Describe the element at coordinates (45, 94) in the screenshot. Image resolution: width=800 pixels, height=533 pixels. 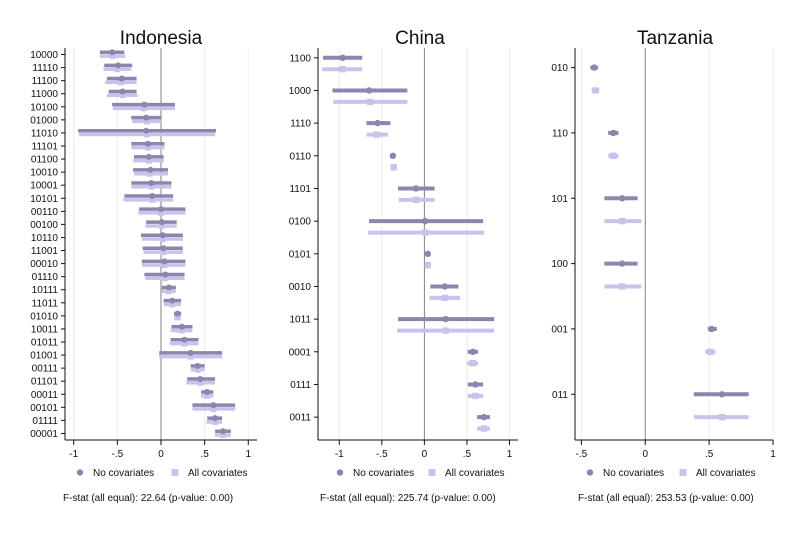
I see `y-tick-label: 11000` at that location.